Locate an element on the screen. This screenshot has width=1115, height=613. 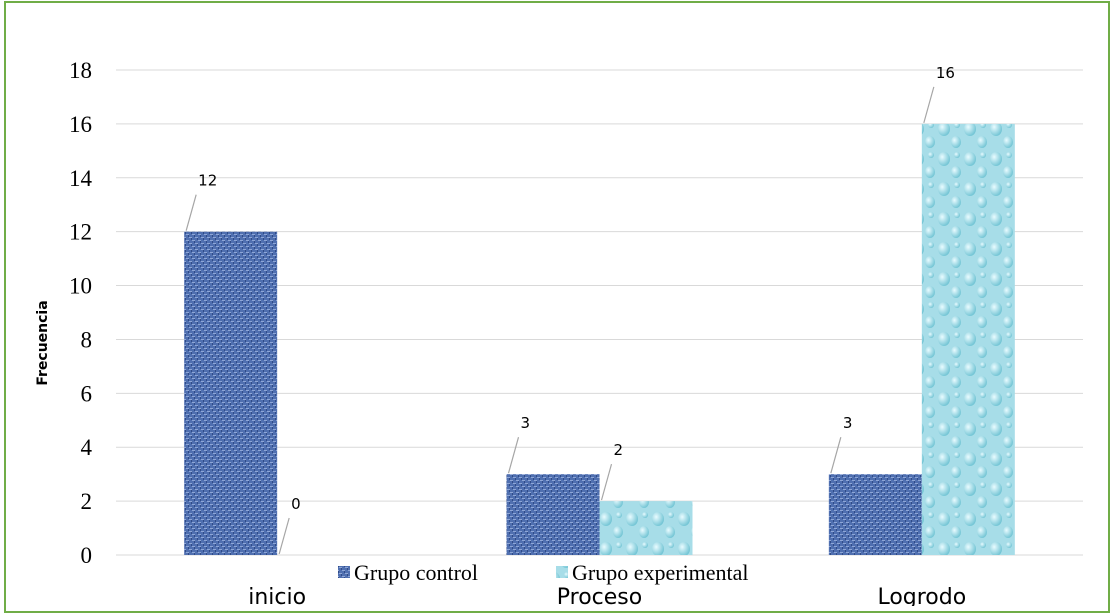
y-tick-label: 14 is located at coordinates (81, 178).